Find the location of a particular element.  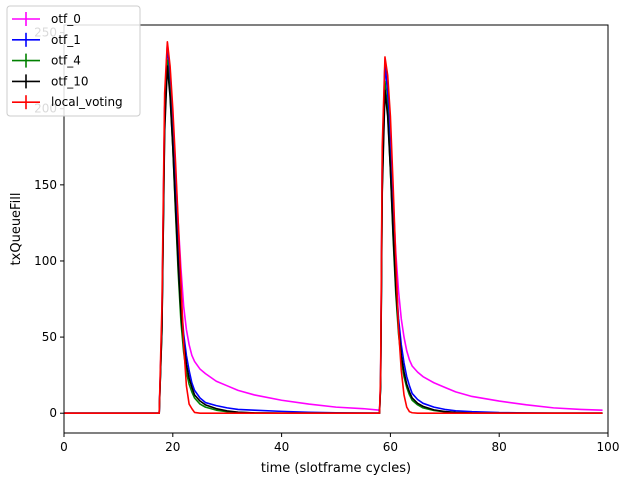

legend-item: otf_4 is located at coordinates (46, 60).